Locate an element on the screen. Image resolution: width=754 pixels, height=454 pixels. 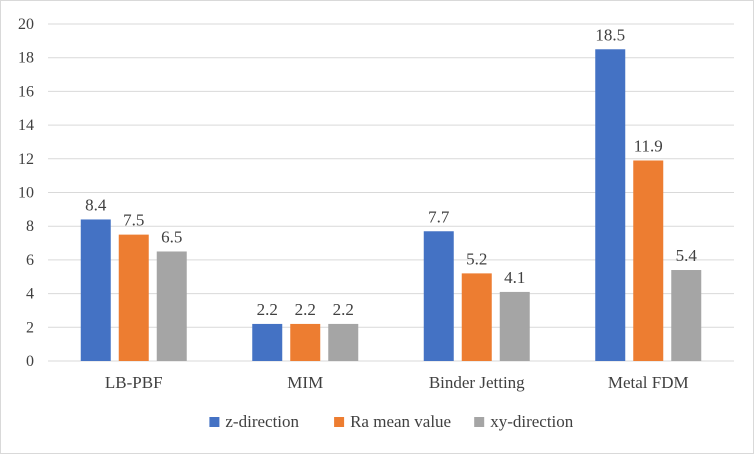
data-label: 8.4 is located at coordinates (96, 204).